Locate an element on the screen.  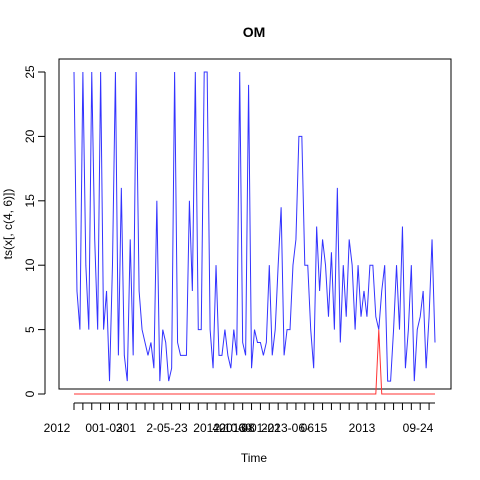
x-tick-label: 2012 is located at coordinates (57, 428).